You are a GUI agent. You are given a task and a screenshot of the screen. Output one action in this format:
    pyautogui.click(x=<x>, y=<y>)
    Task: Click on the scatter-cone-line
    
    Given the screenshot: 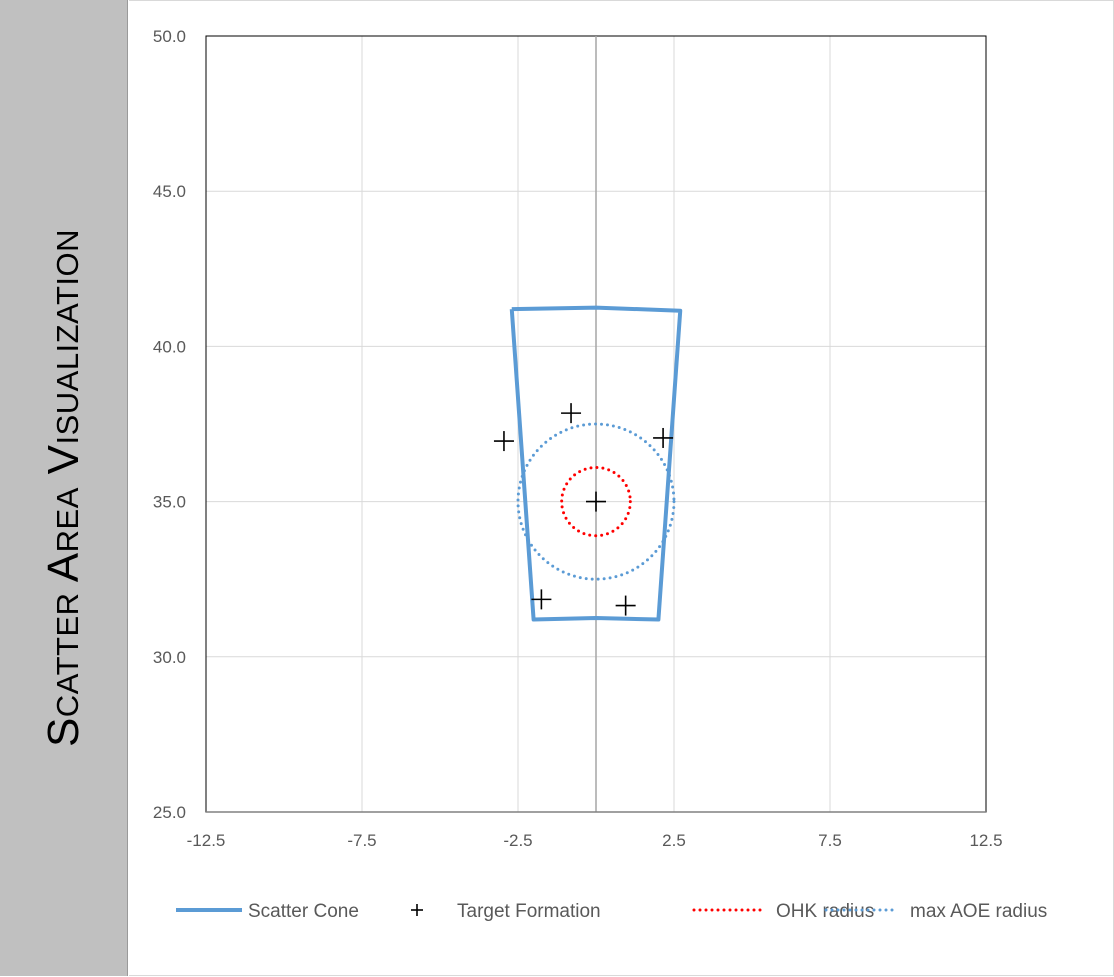 What is the action you would take?
    pyautogui.click(x=596, y=463)
    